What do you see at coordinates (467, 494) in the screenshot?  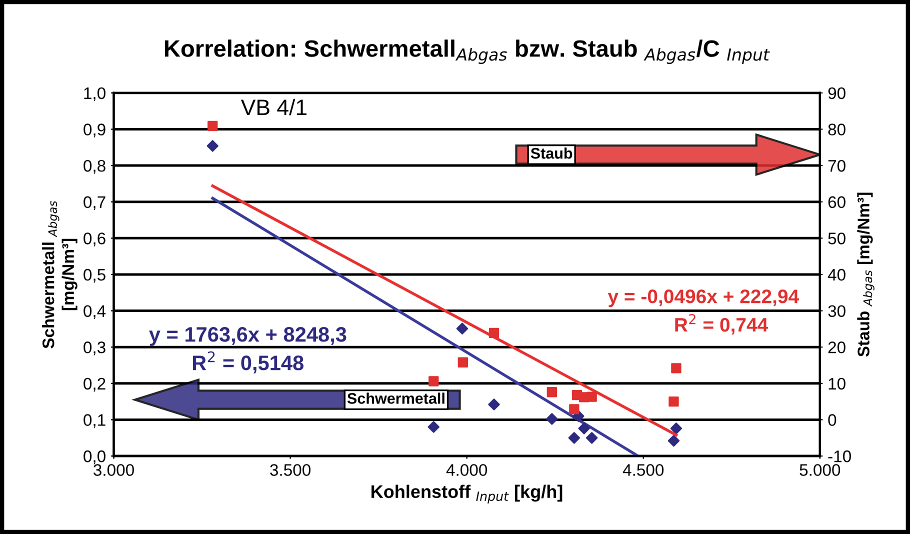 I see `x-axis-title: Kohlenstoff $_{Input}$ [kg/h]` at bounding box center [467, 494].